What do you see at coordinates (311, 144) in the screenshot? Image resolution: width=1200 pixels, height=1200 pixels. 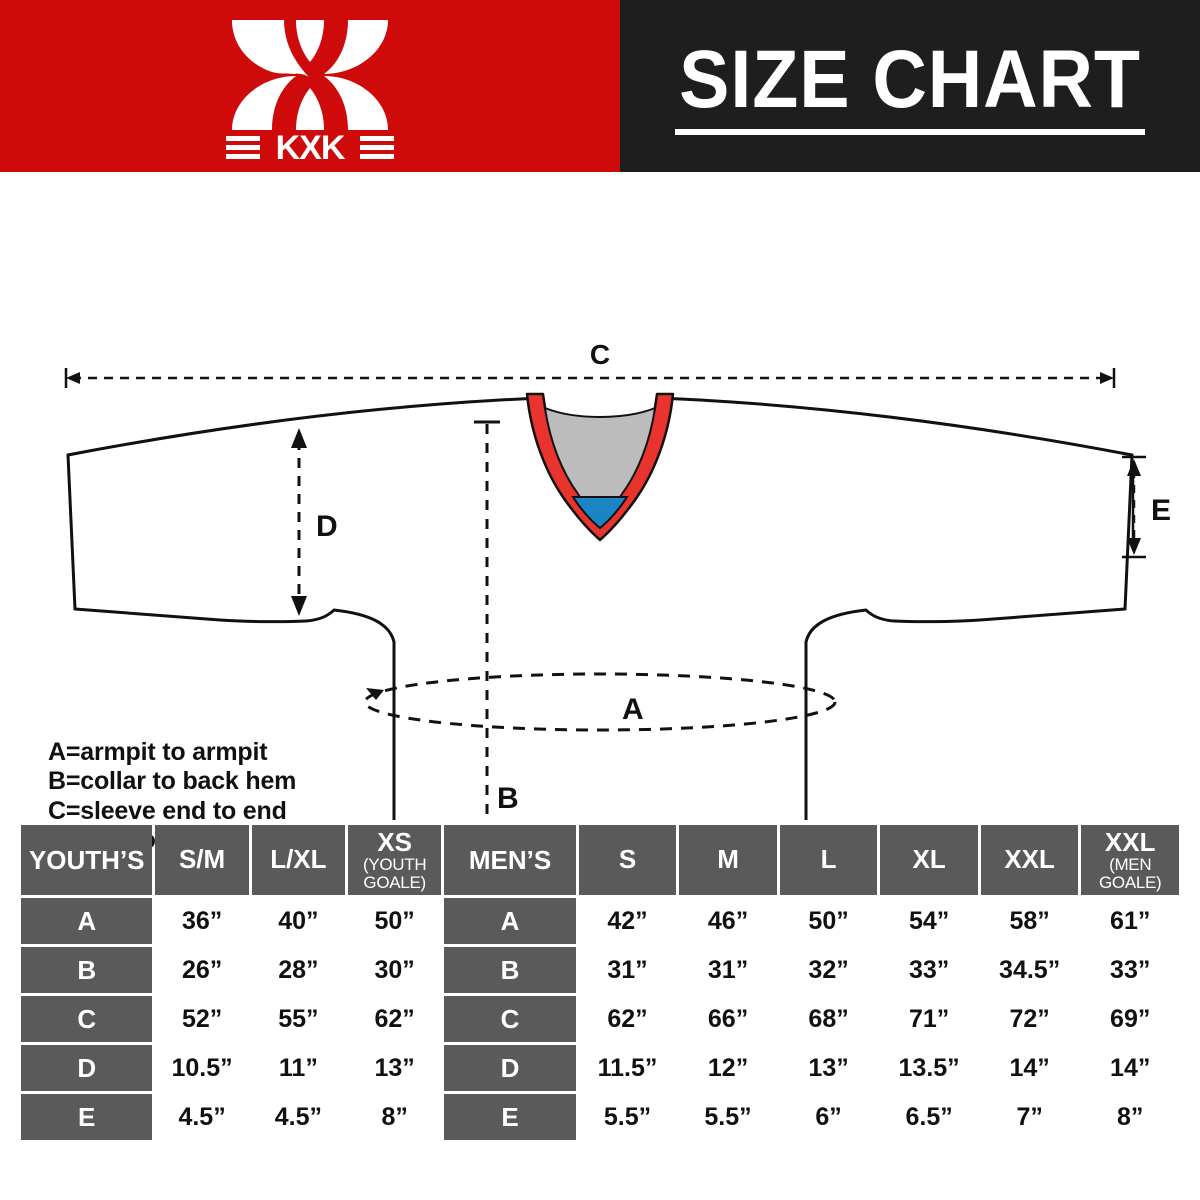 I see `svg-text: KXK` at bounding box center [311, 144].